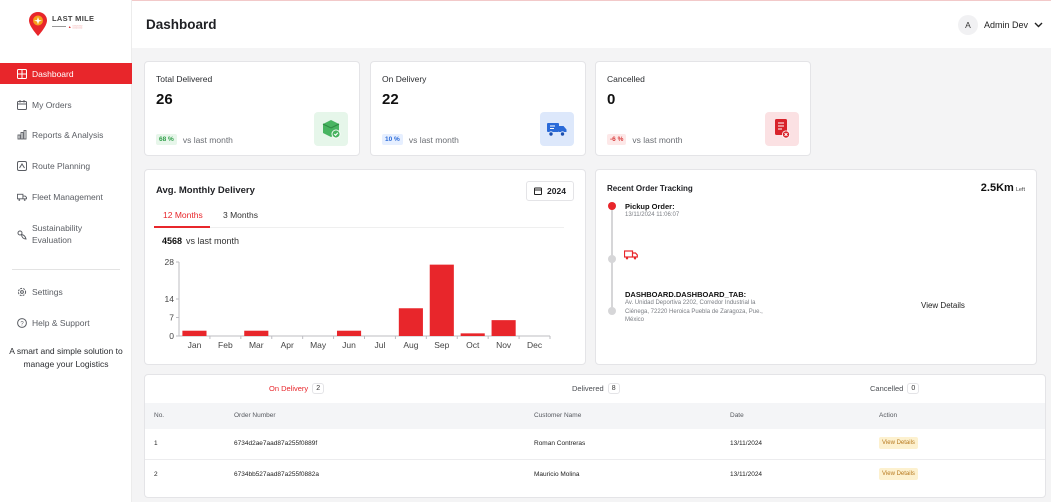  What do you see at coordinates (588, 388) in the screenshot?
I see `tab-label: Delivered` at bounding box center [588, 388].